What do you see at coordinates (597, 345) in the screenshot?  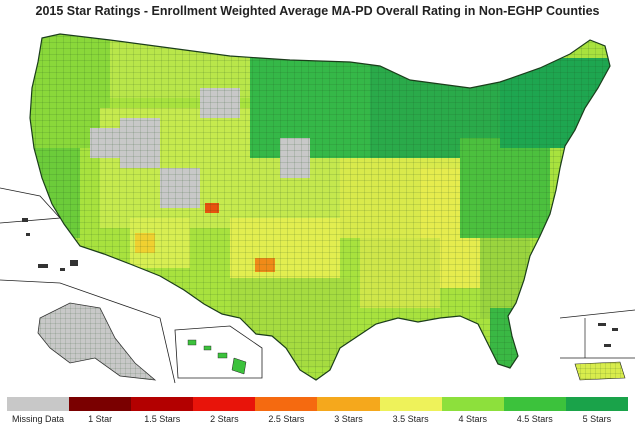 I see `puerto-rico-inset` at bounding box center [597, 345].